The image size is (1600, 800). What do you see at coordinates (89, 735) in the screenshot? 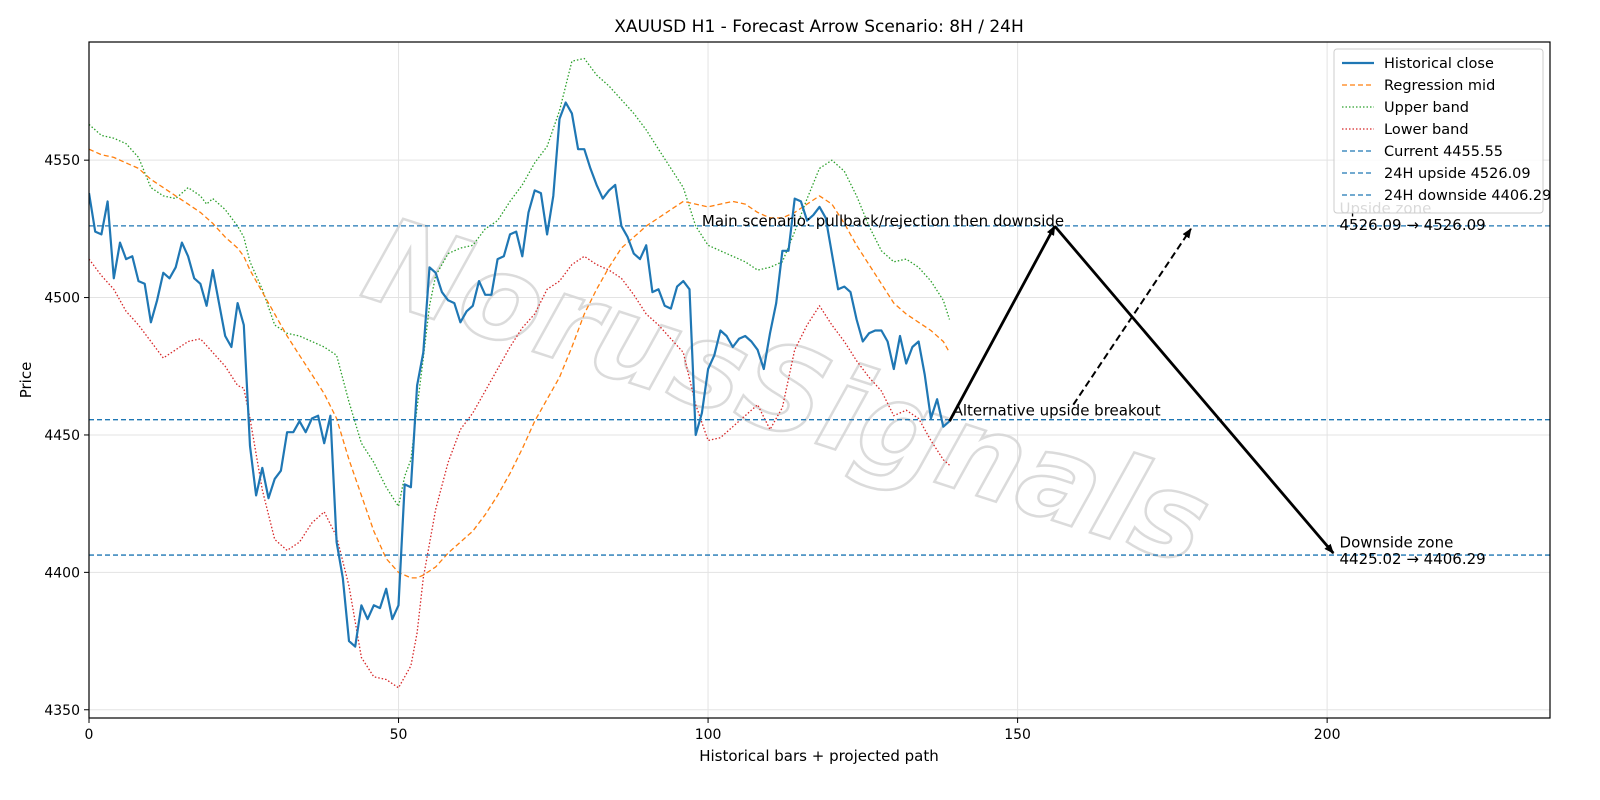
I see `x-tick-label: 0` at bounding box center [89, 735].